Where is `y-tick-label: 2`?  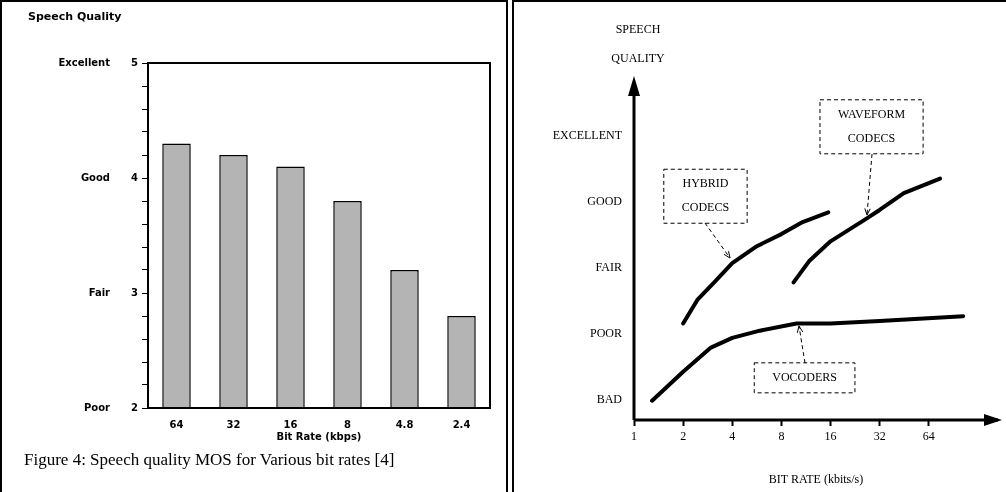
y-tick-label: 2 is located at coordinates (135, 407).